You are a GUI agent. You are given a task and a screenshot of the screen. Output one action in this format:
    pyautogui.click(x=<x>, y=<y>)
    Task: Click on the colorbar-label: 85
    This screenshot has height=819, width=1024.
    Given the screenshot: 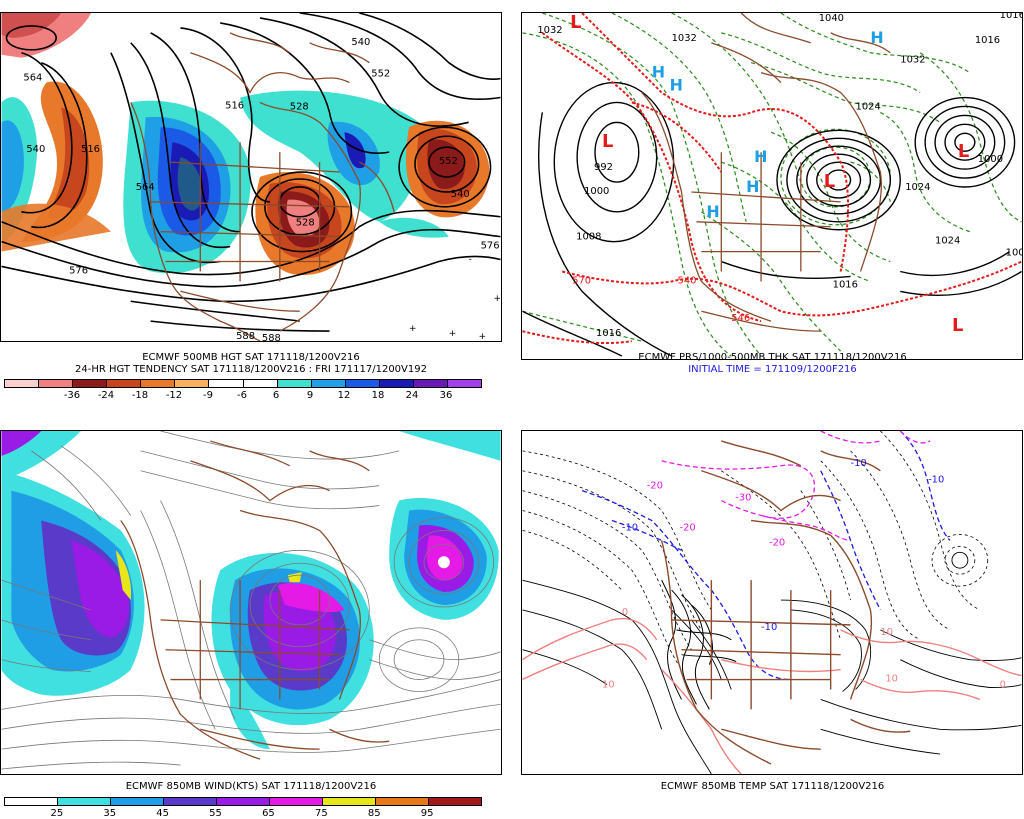 What is the action you would take?
    pyautogui.click(x=374, y=813)
    